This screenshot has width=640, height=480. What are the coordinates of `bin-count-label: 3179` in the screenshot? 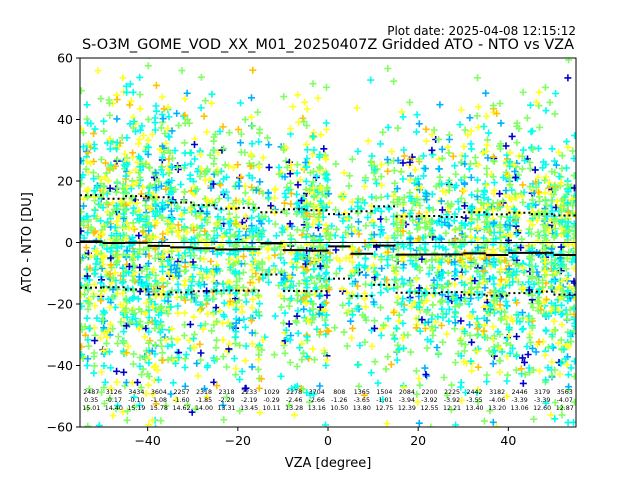 It's located at (542, 392).